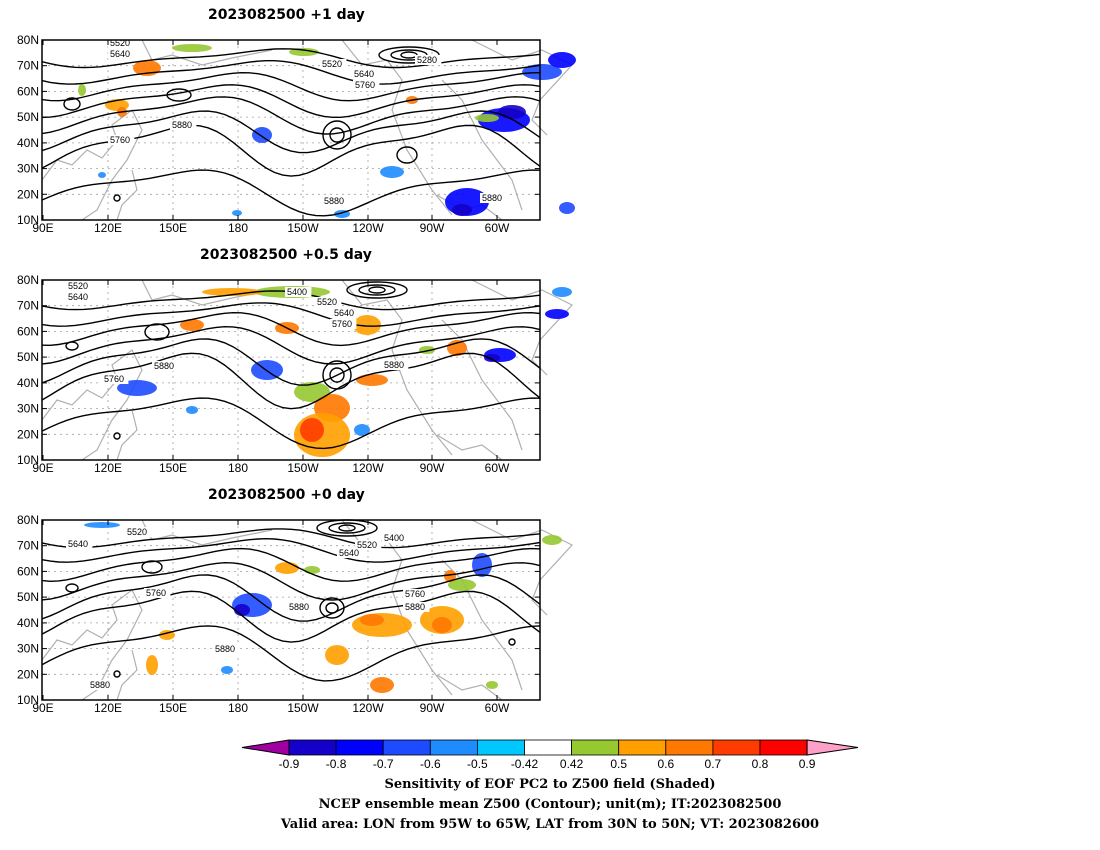 The height and width of the screenshot is (850, 1100). What do you see at coordinates (760, 764) in the screenshot?
I see `colorbar-label: 0.8` at bounding box center [760, 764].